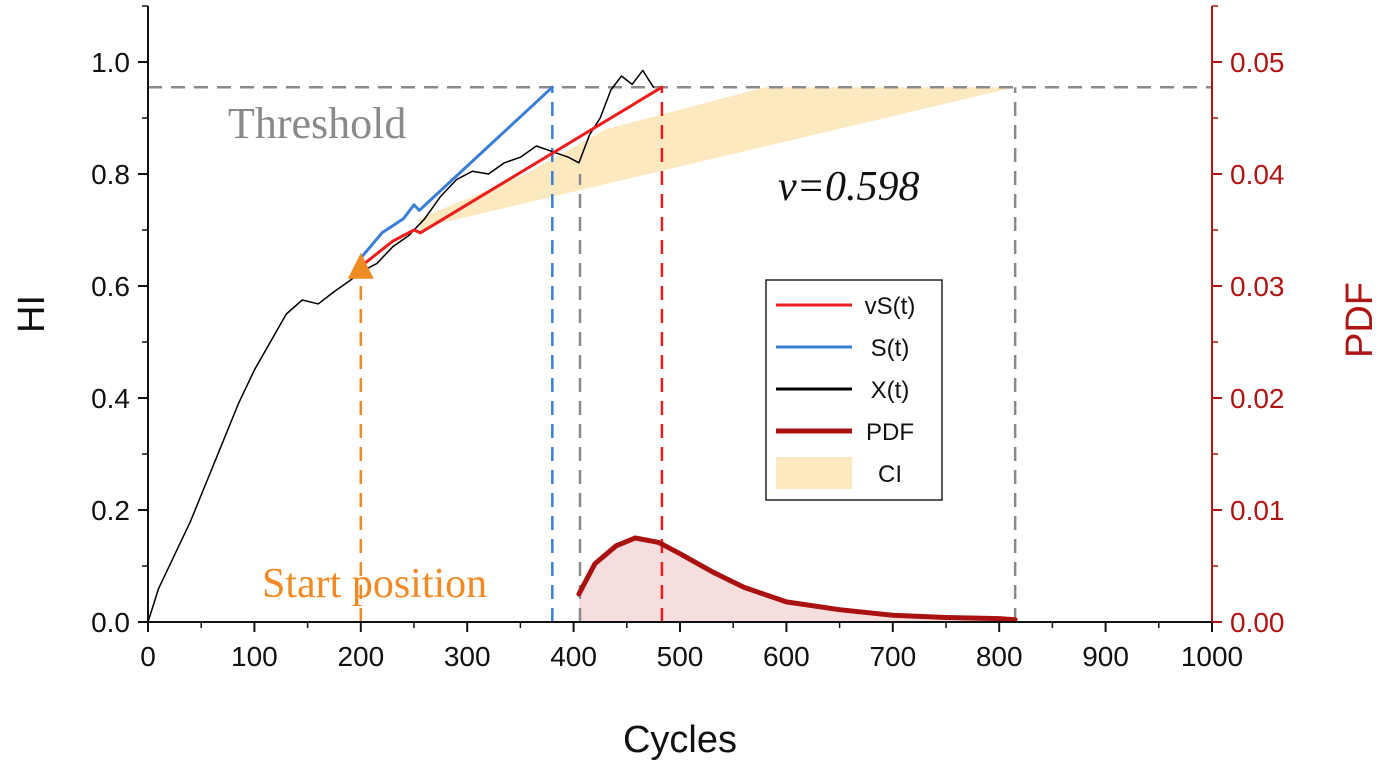  I want to click on y-tick-label: 1.0, so click(110, 62).